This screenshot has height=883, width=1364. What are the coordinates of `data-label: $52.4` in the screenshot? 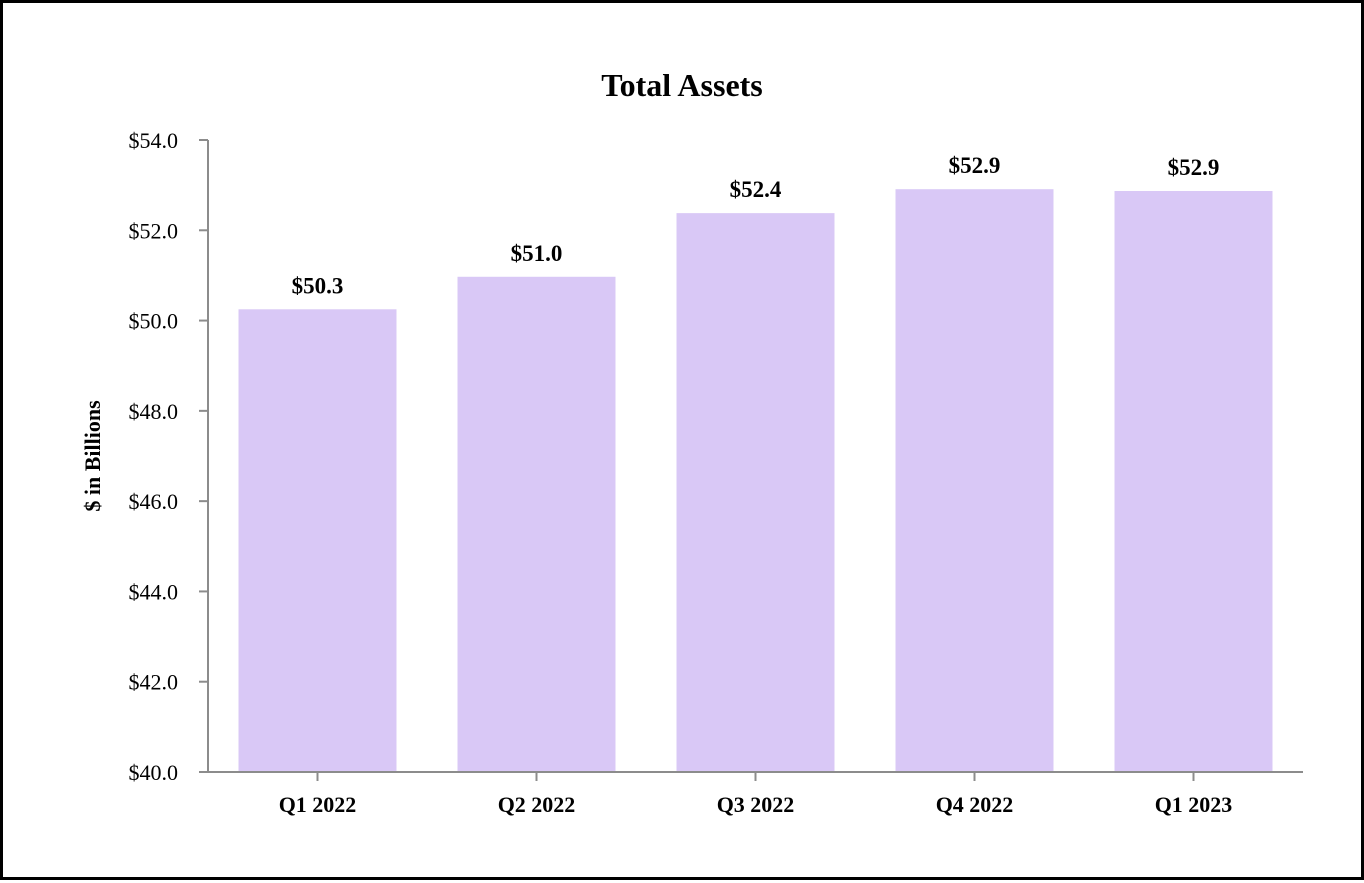 It's located at (756, 189).